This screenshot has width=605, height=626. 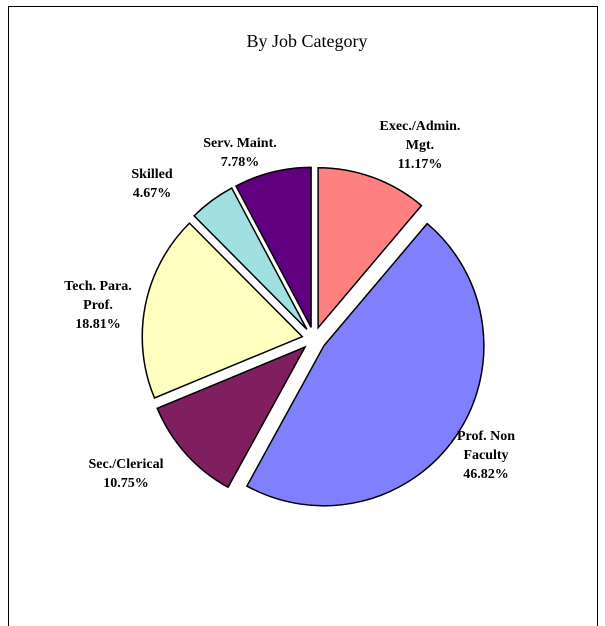 I want to click on slice-name: Prof., so click(x=98, y=305).